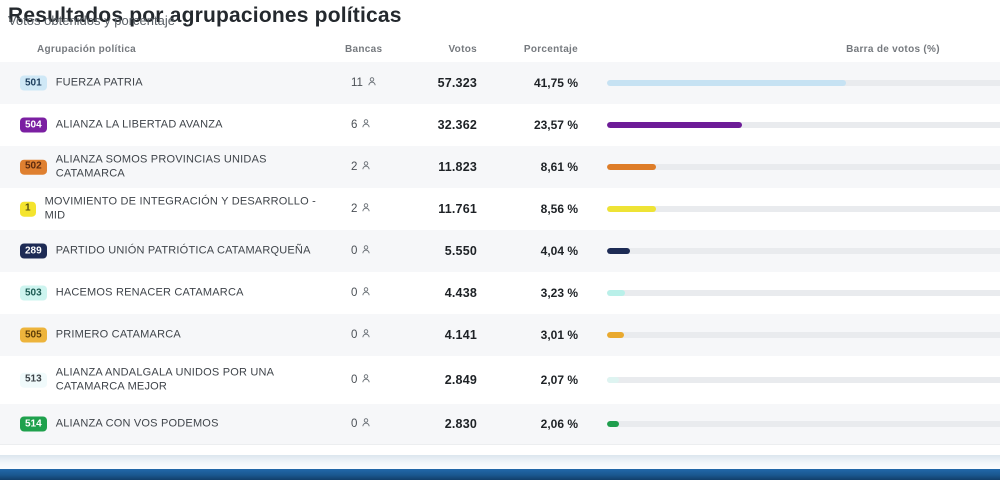 The height and width of the screenshot is (480, 1000). I want to click on party-cell: 289 PARTIDO UNIÓN PATRIÓTICA CATAMARQUEÑA, so click(165, 251).